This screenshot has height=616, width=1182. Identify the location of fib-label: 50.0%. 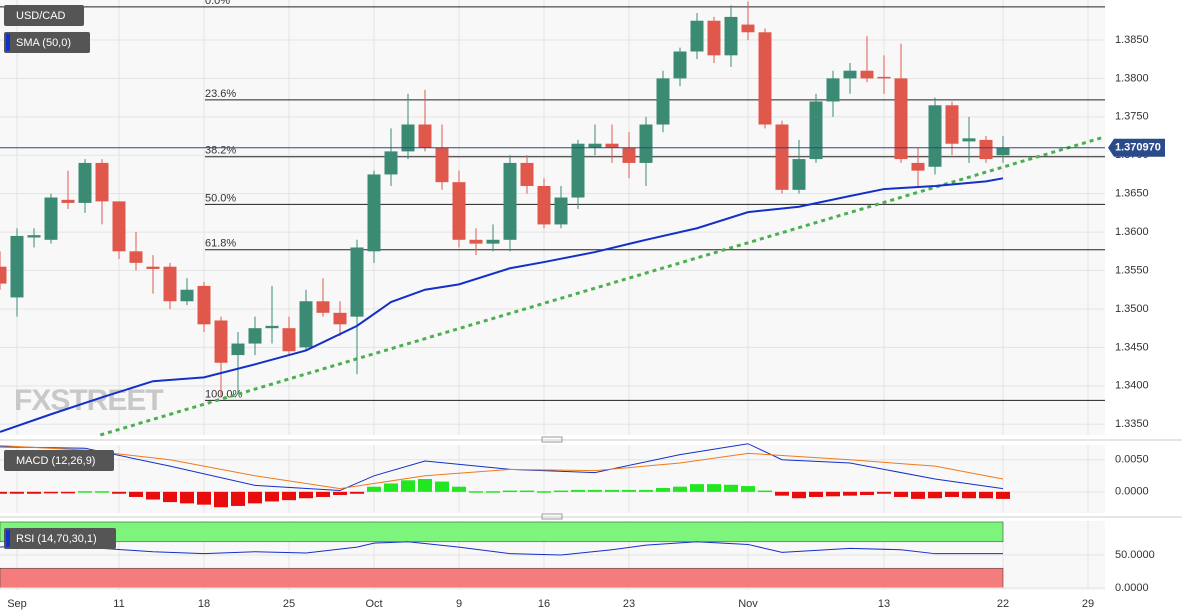
(220, 198).